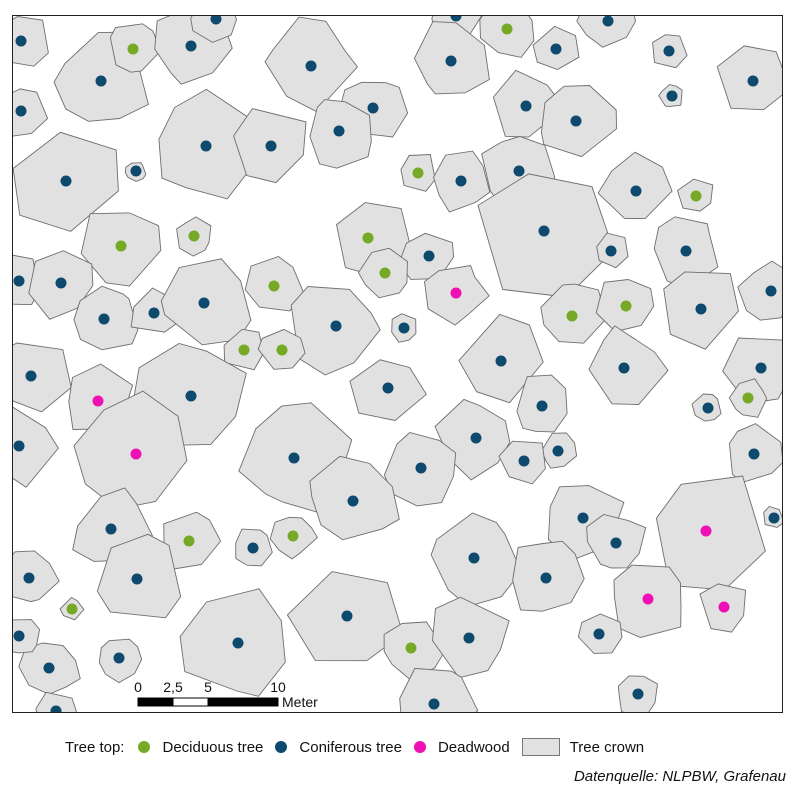 This screenshot has height=795, width=800. Describe the element at coordinates (281, 747) in the screenshot. I see `coniferous-dot-icon` at that location.